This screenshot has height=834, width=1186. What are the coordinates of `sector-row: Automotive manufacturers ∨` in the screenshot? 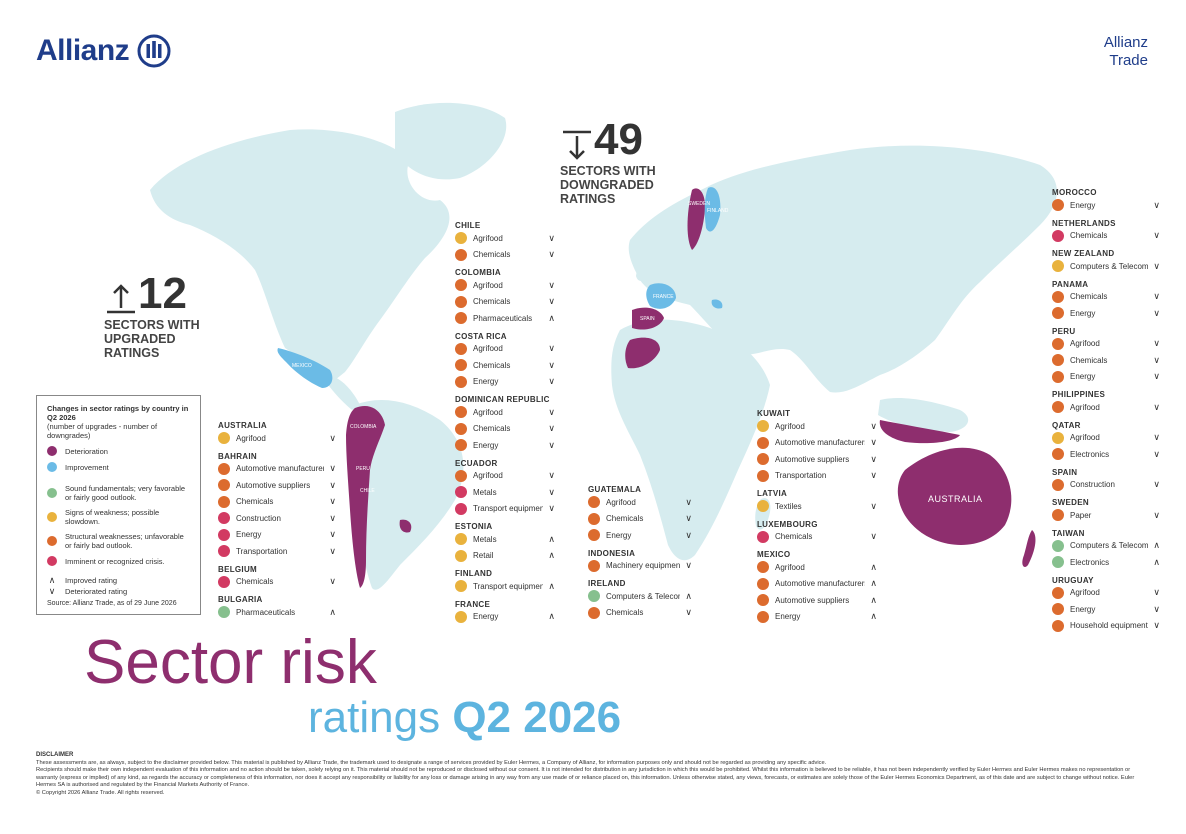 It's located at (817, 443).